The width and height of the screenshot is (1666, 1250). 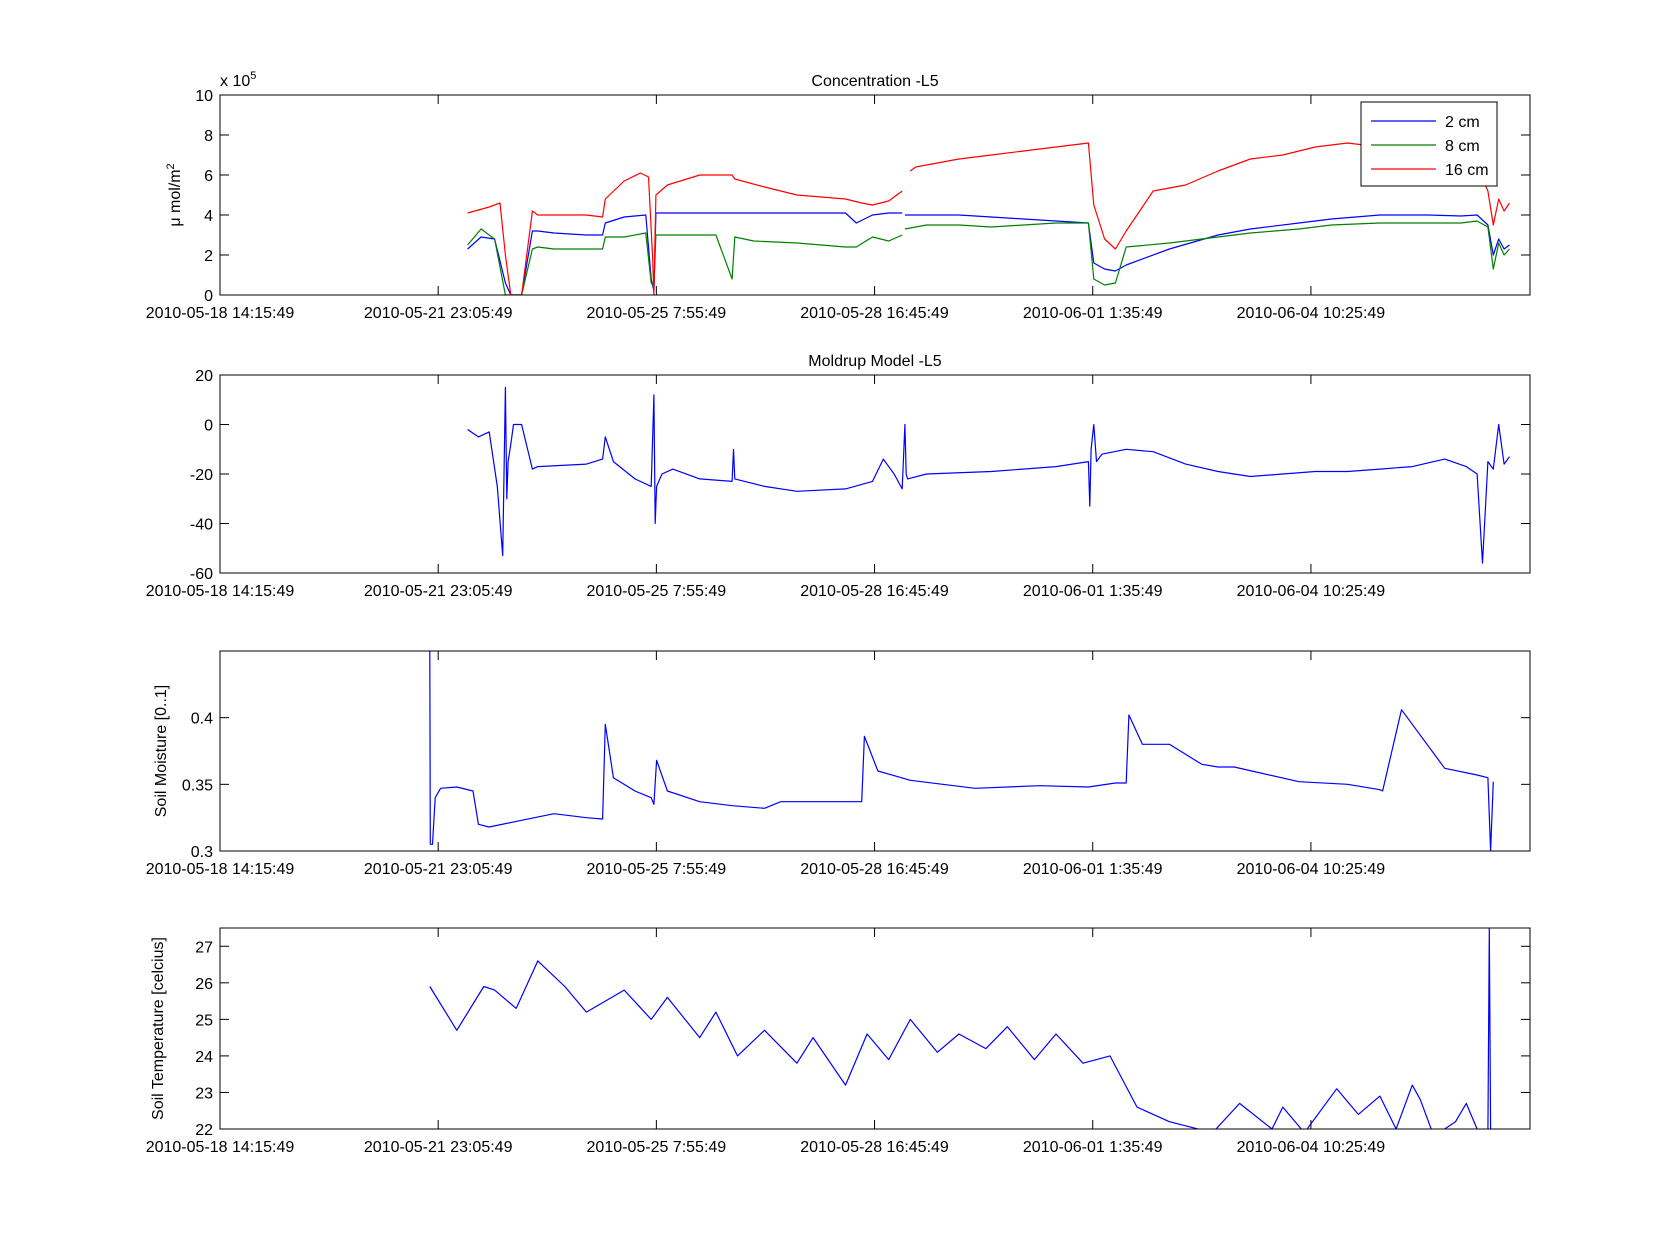 I want to click on y-axis-label-text: Soil Temperature [celcius], so click(x=158, y=1028).